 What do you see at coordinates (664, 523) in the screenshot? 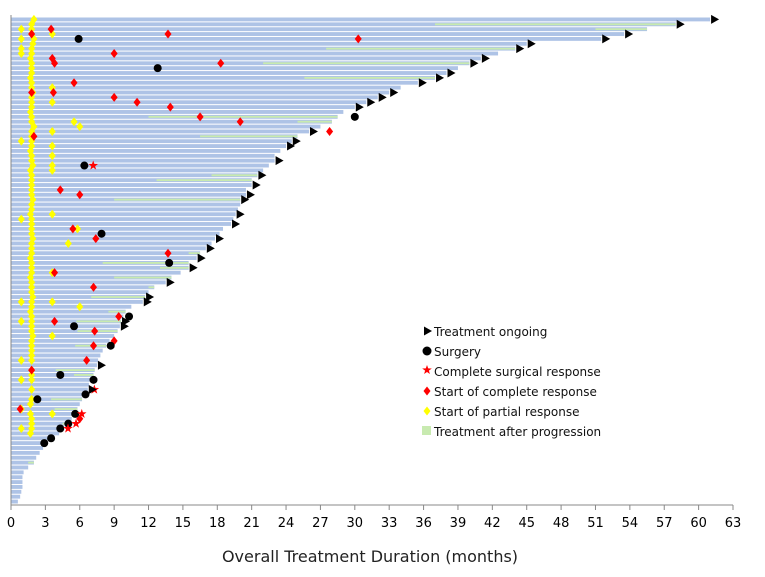
I see `x-tick-label: 57` at bounding box center [664, 523].